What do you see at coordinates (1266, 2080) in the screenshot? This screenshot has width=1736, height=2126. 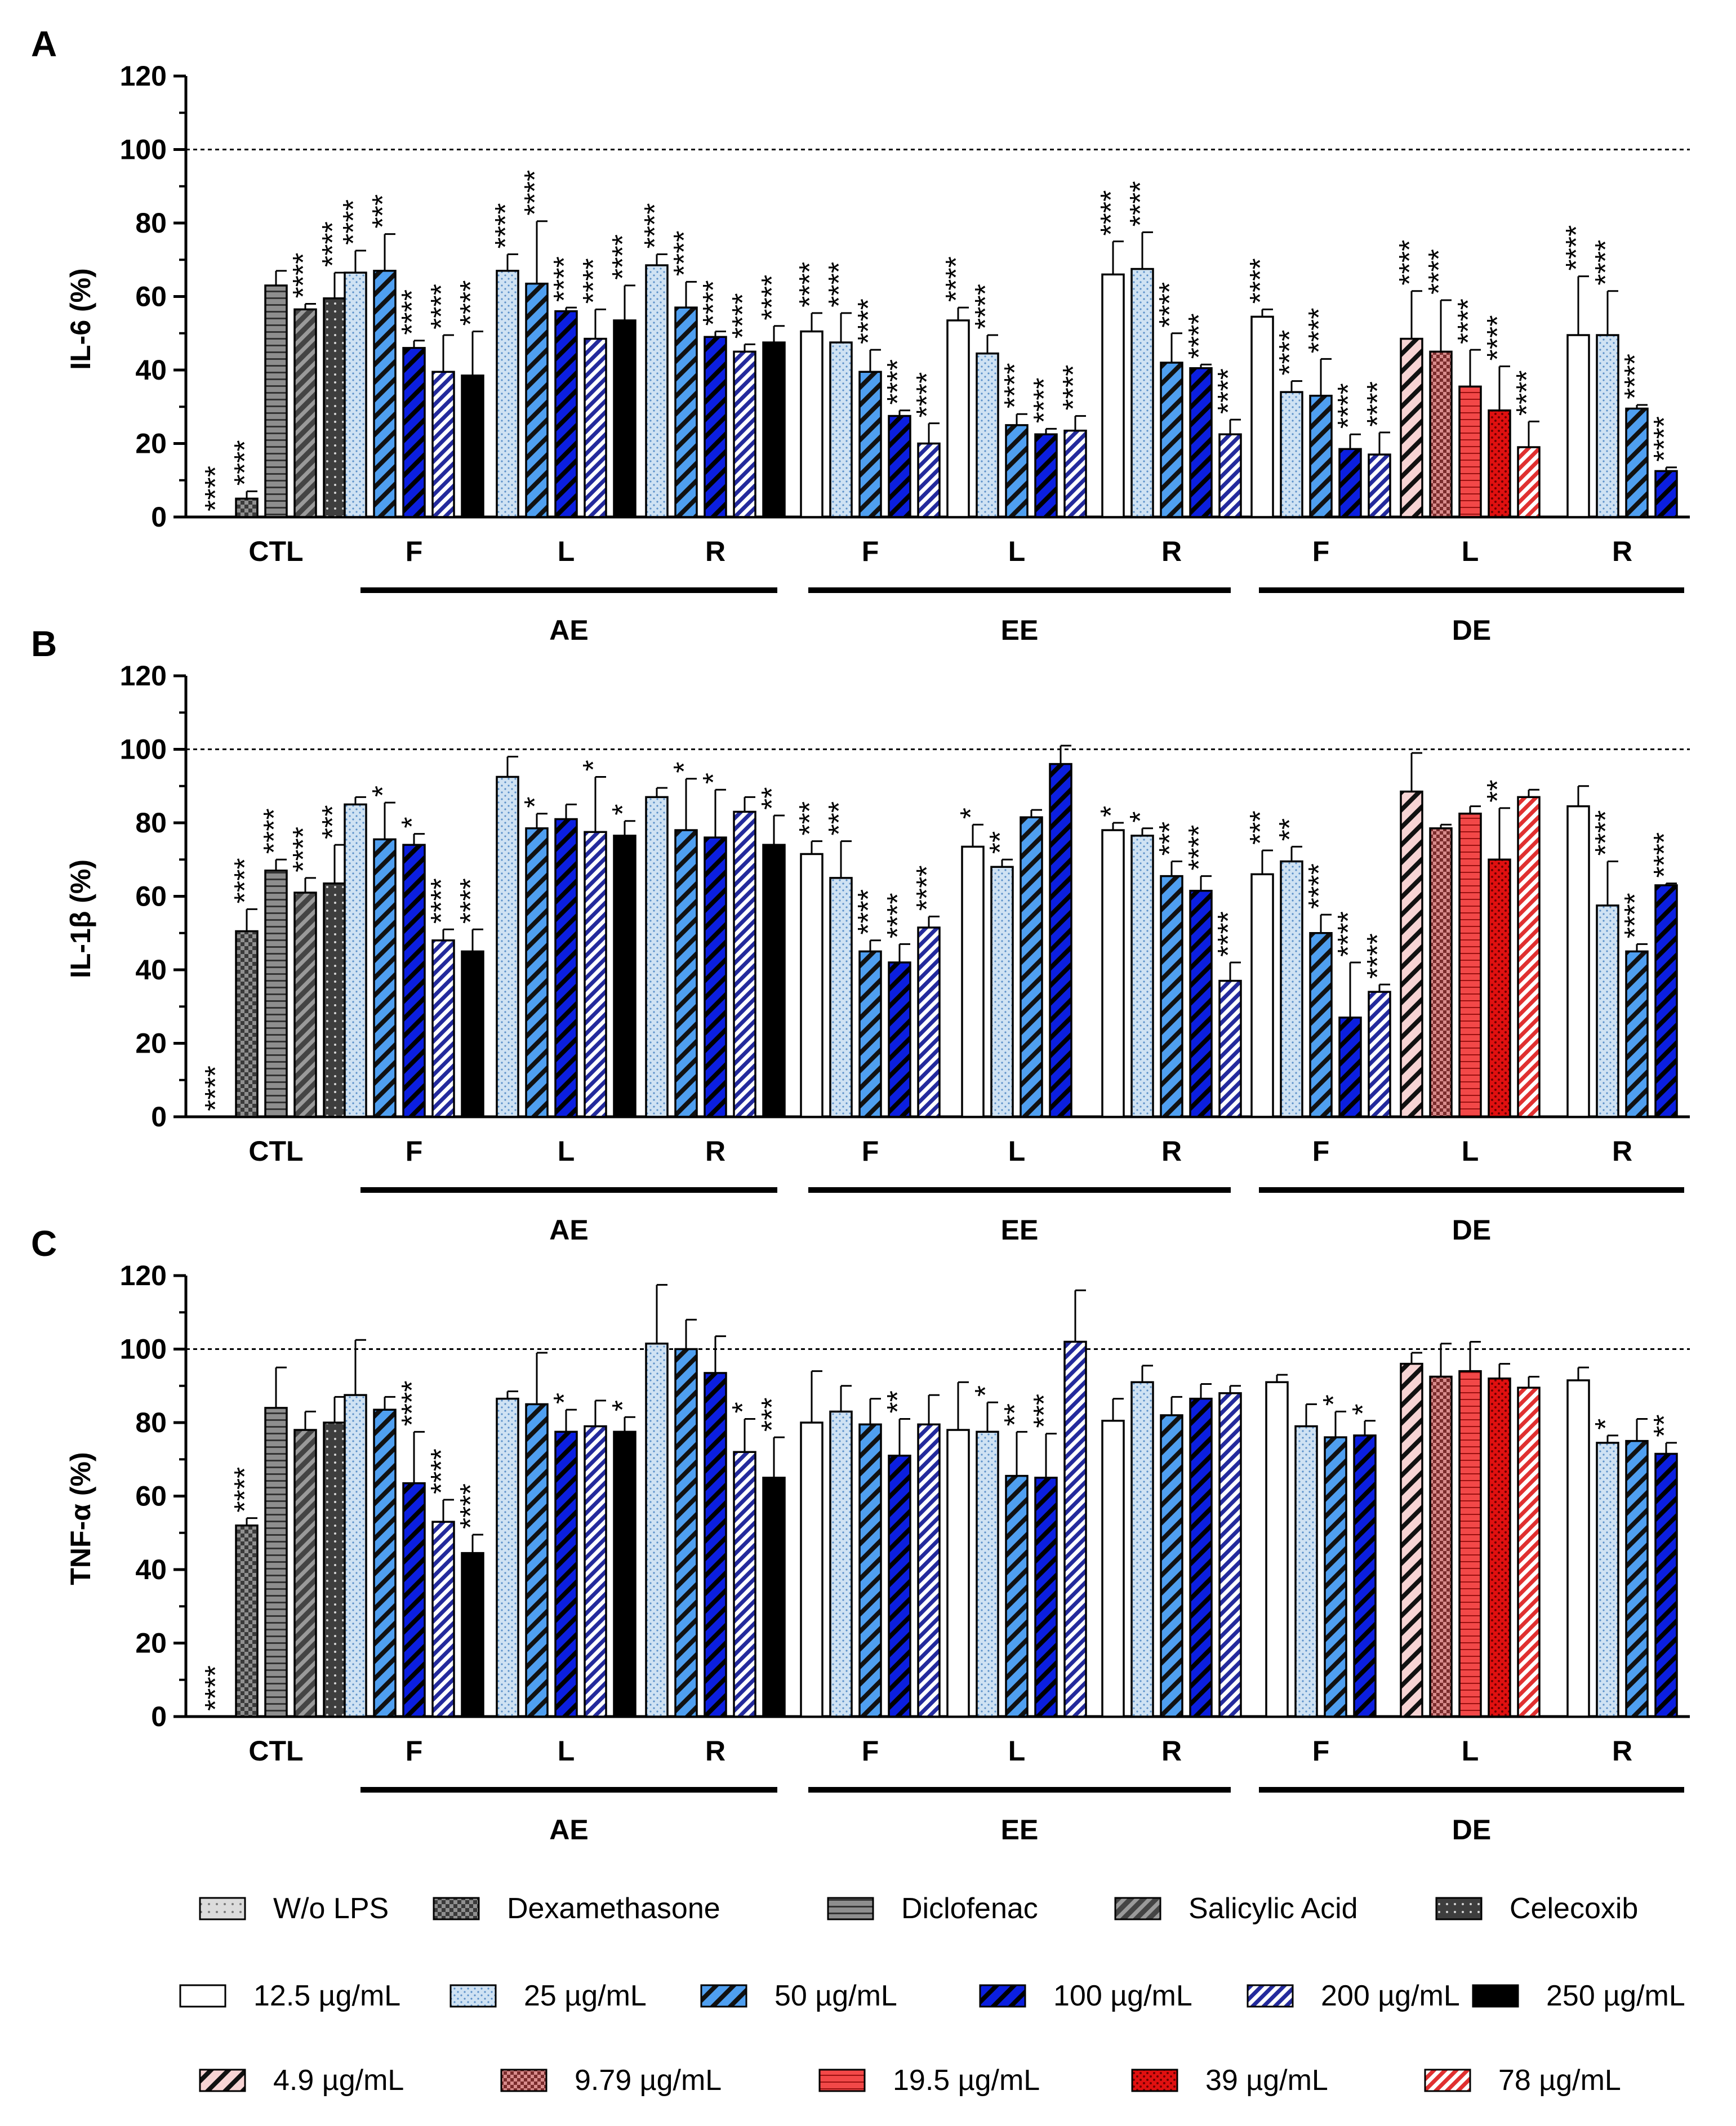 I see `legend-label: 39 µg/mL` at bounding box center [1266, 2080].